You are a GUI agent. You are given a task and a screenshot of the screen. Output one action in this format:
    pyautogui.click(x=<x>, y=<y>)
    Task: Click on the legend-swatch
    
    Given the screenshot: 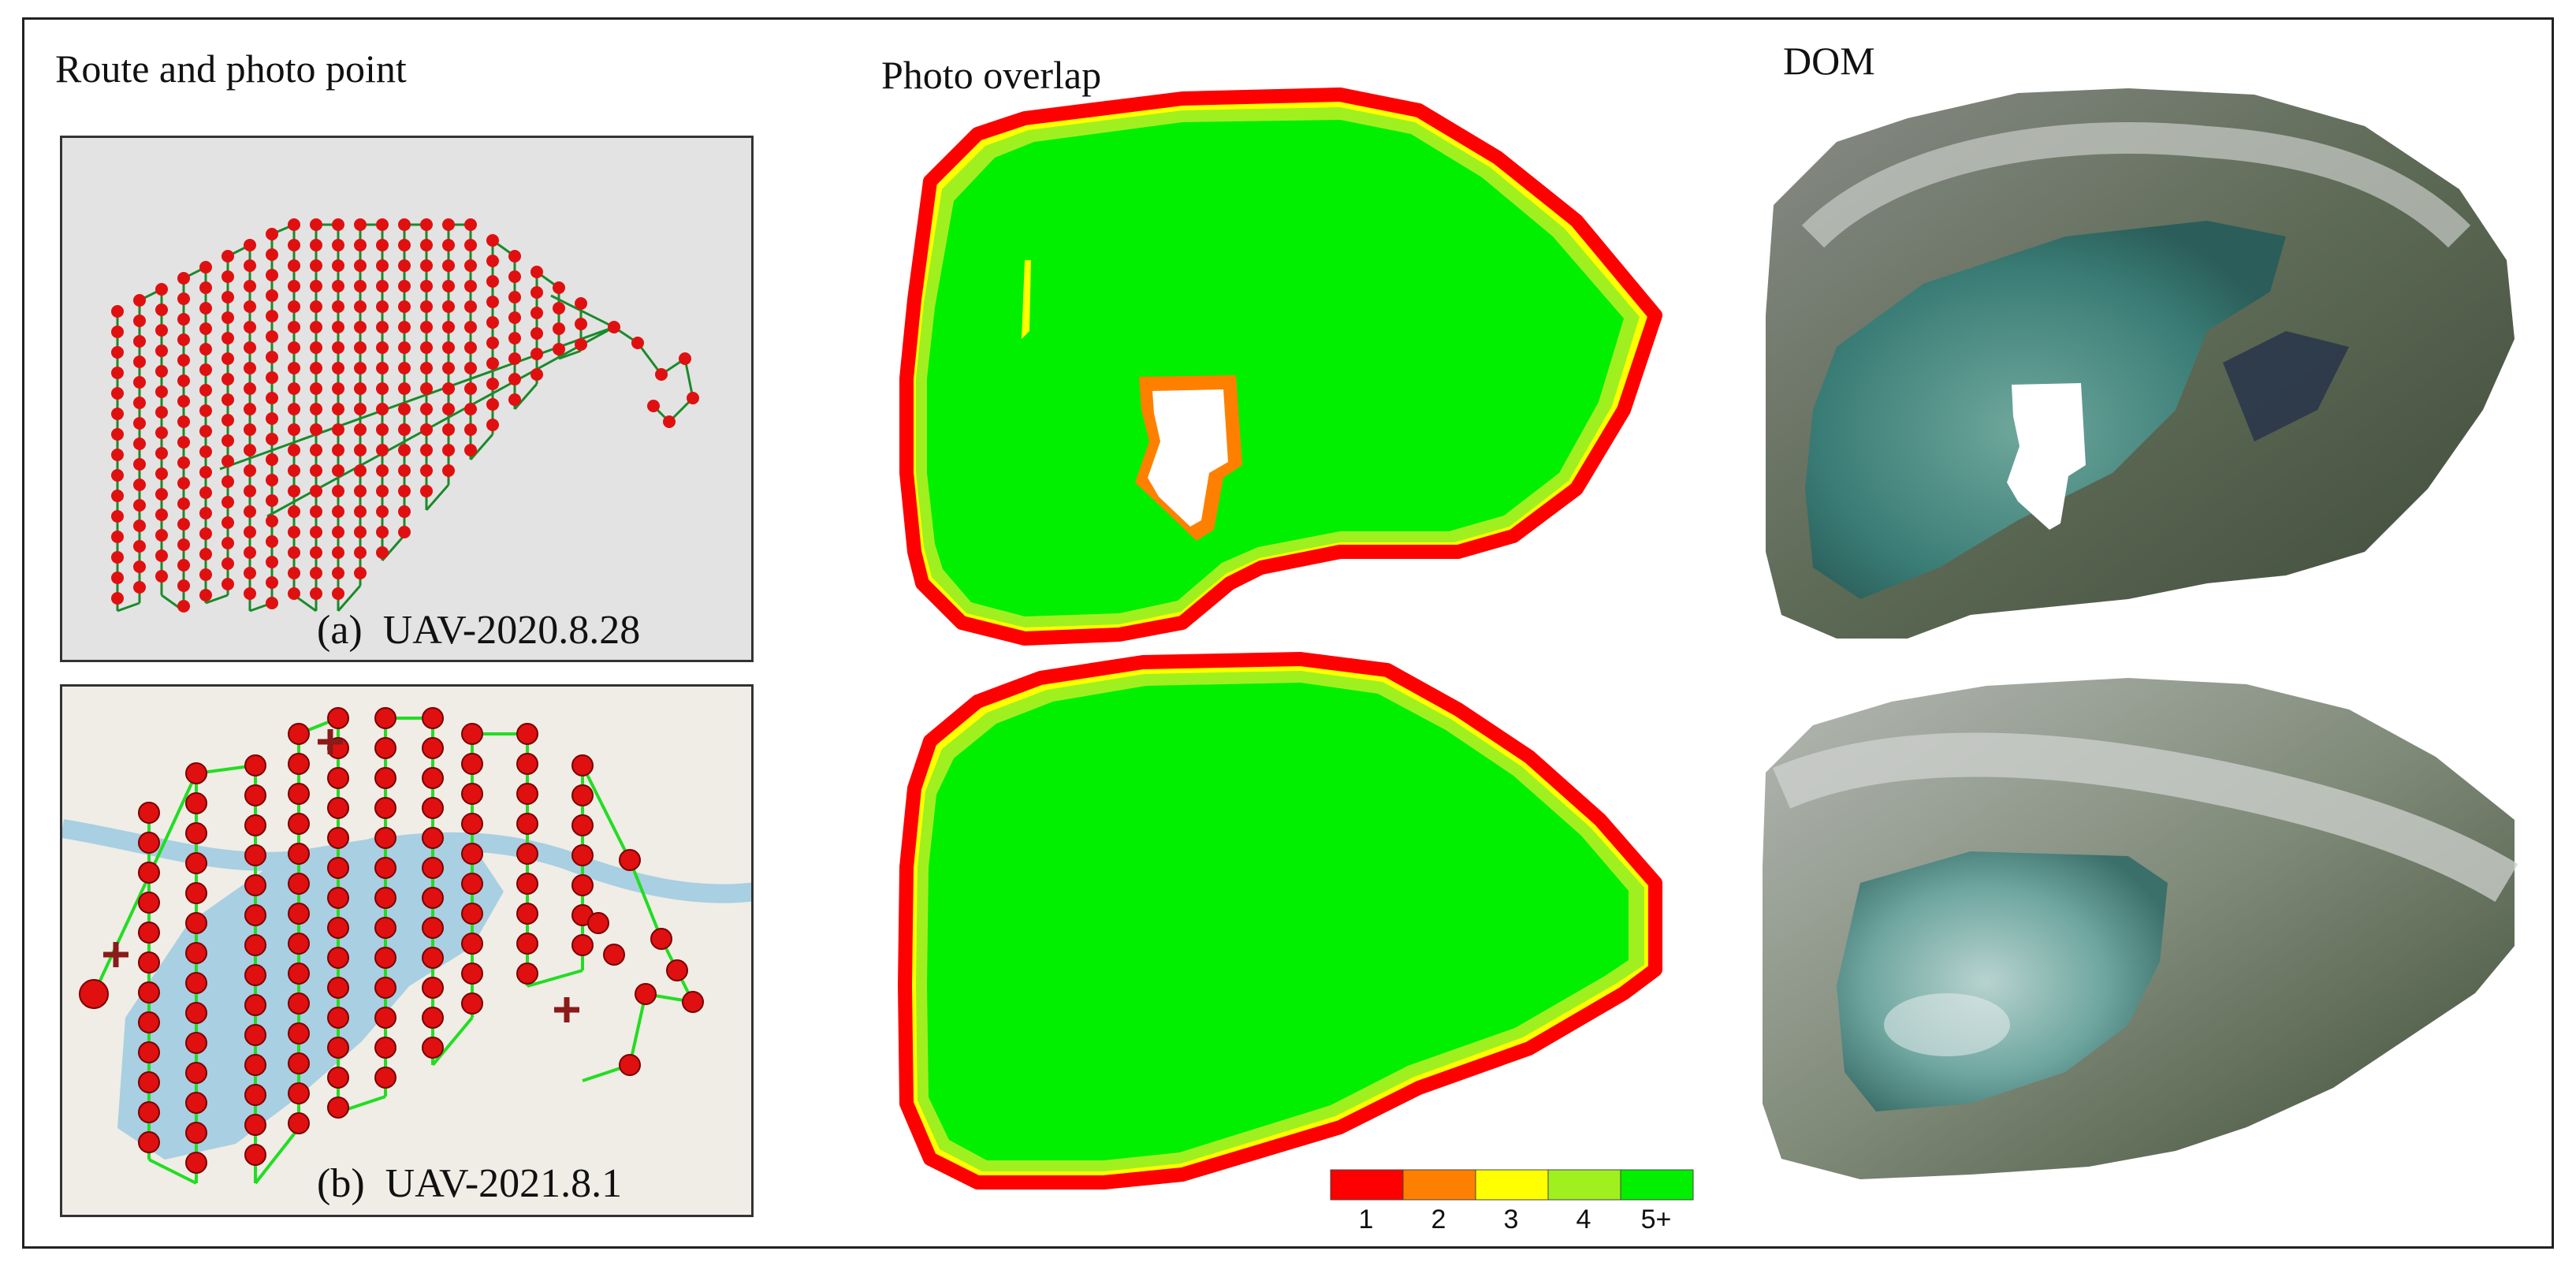 What is the action you would take?
    pyautogui.click(x=1367, y=1185)
    